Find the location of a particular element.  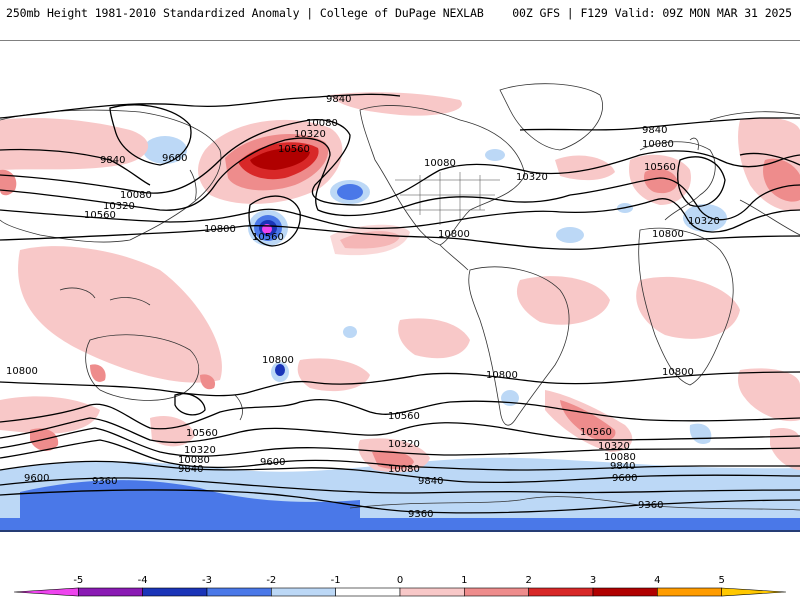

colorbar-tick-label: 3 is located at coordinates (593, 580).